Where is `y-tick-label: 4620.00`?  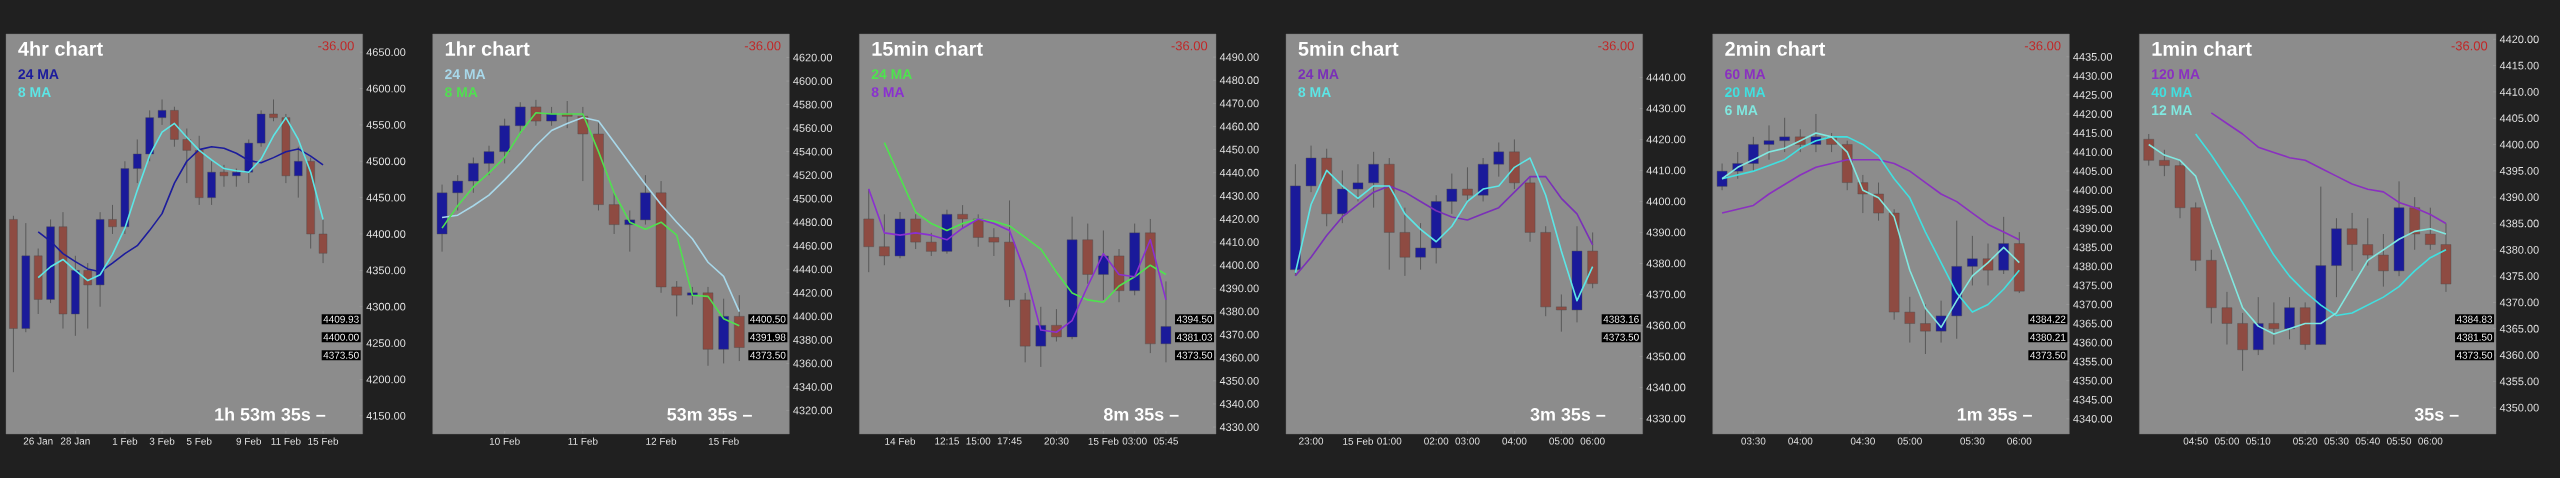 y-tick-label: 4620.00 is located at coordinates (813, 57).